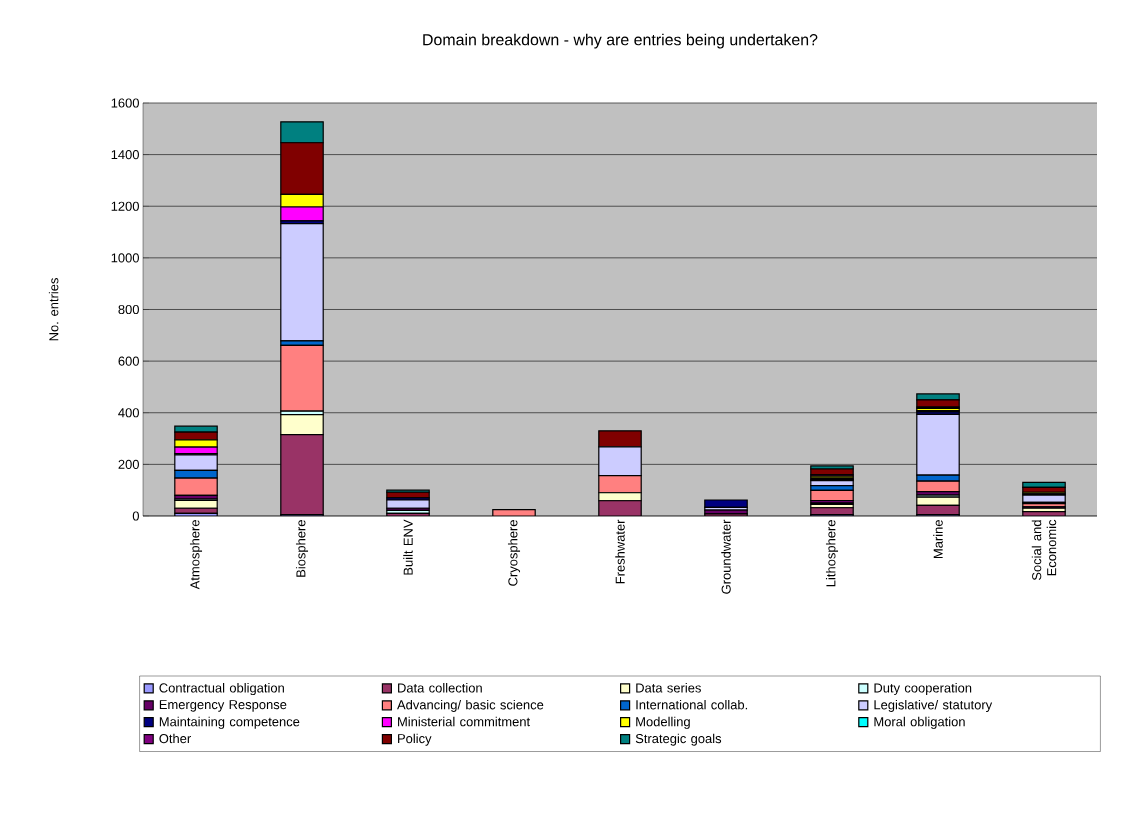  Describe the element at coordinates (175, 738) in the screenshot. I see `legend-label: Other` at that location.